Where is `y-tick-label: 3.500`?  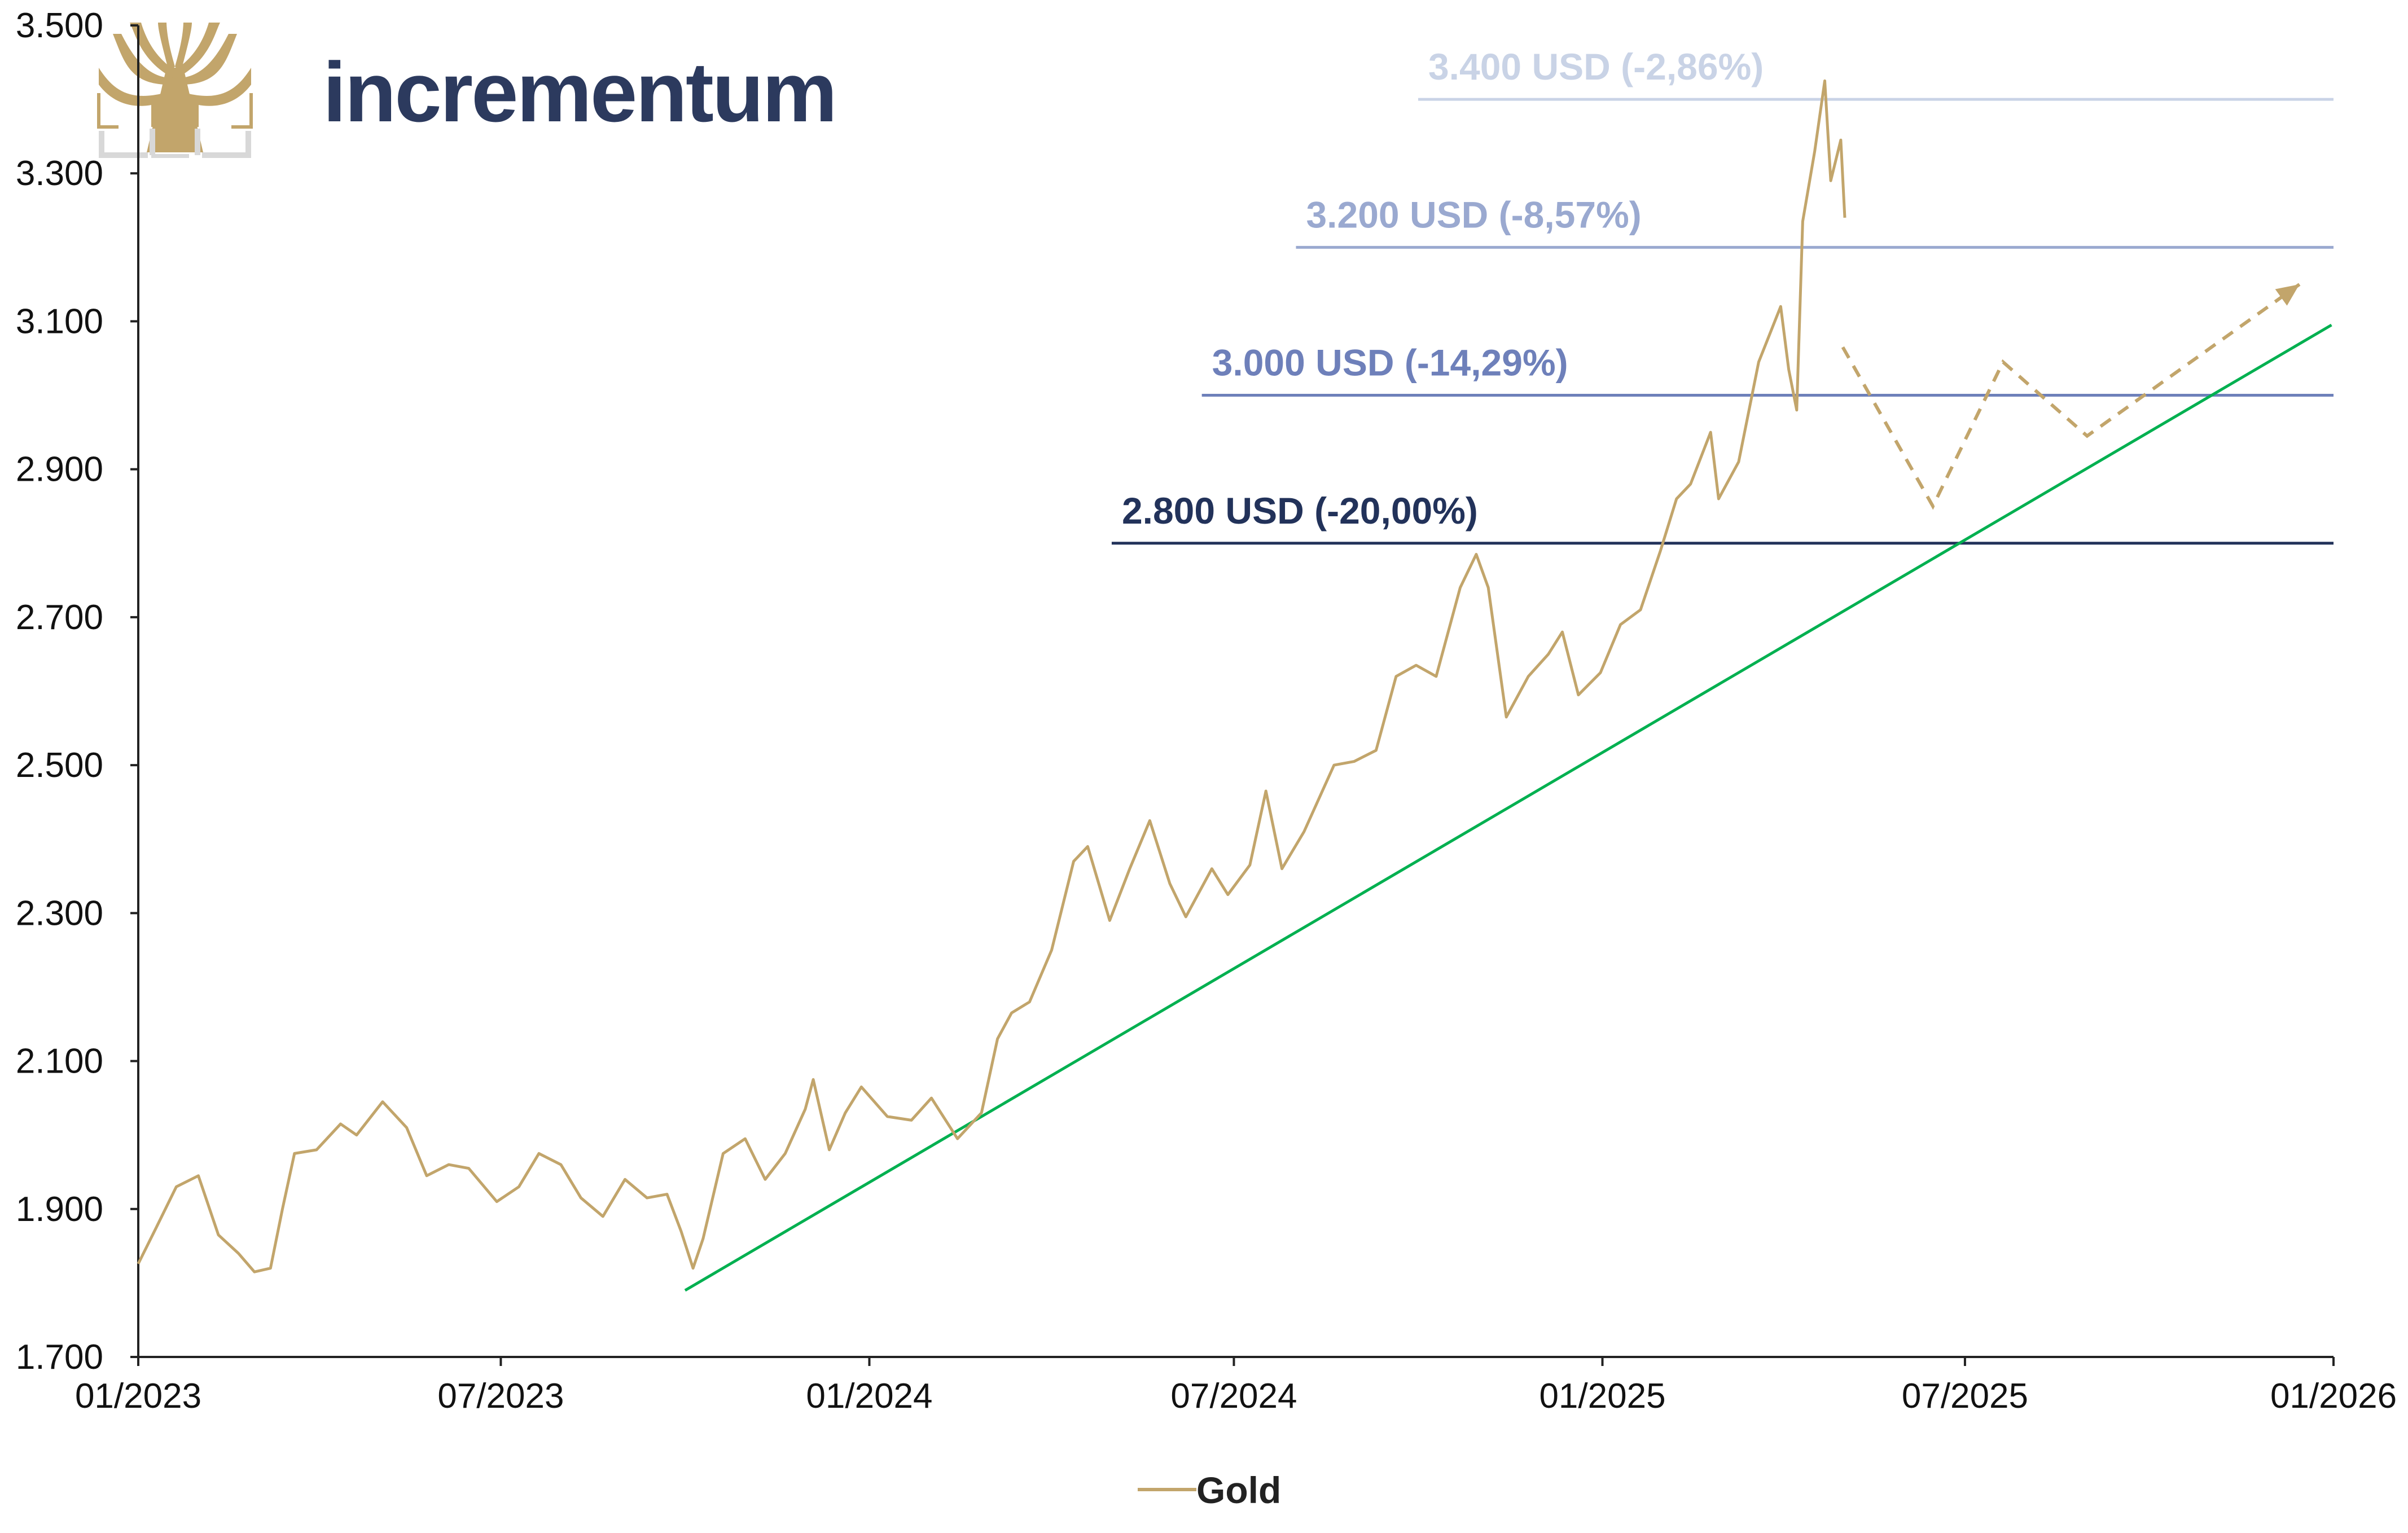 y-tick-label: 3.500 is located at coordinates (60, 25).